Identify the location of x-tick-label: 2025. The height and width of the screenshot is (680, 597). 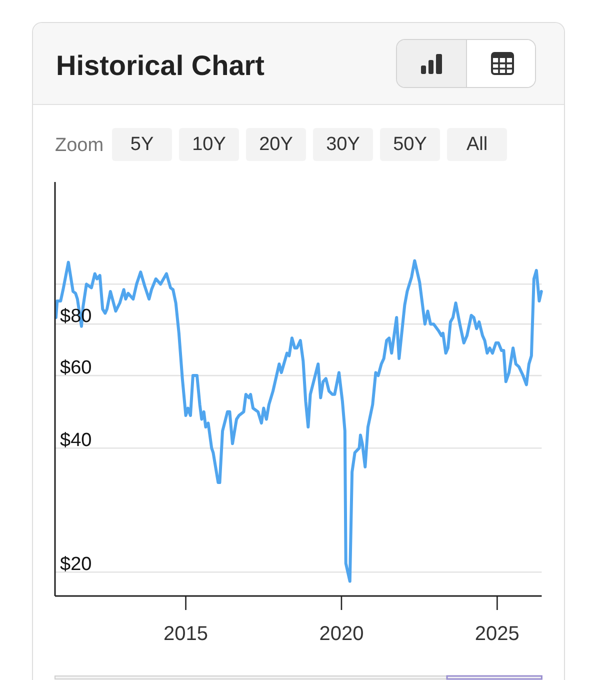
(497, 634).